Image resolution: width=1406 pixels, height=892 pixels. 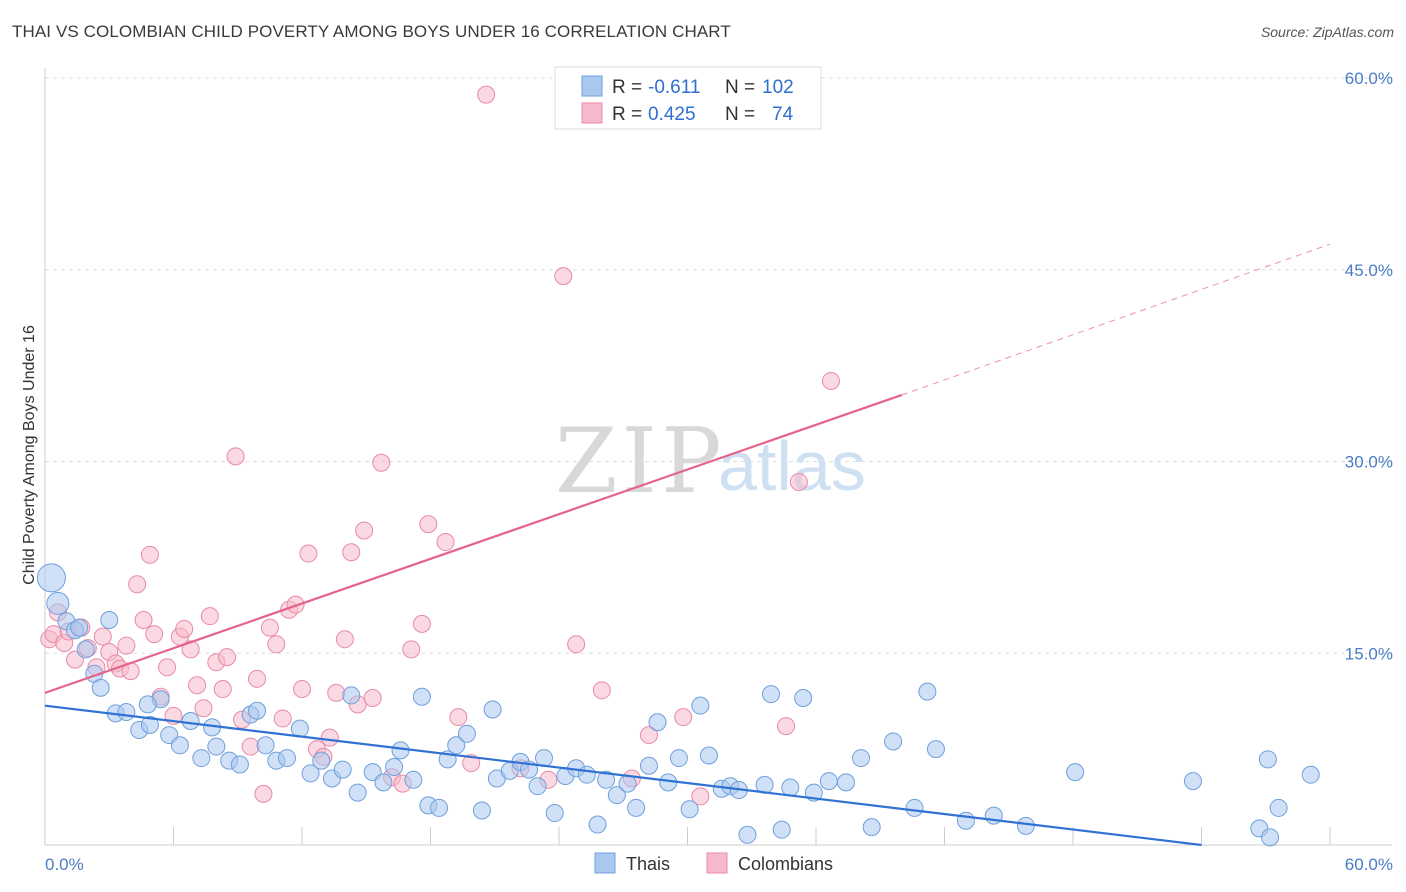 What do you see at coordinates (1369, 462) in the screenshot?
I see `y-tick-label: 30.0%` at bounding box center [1369, 462].